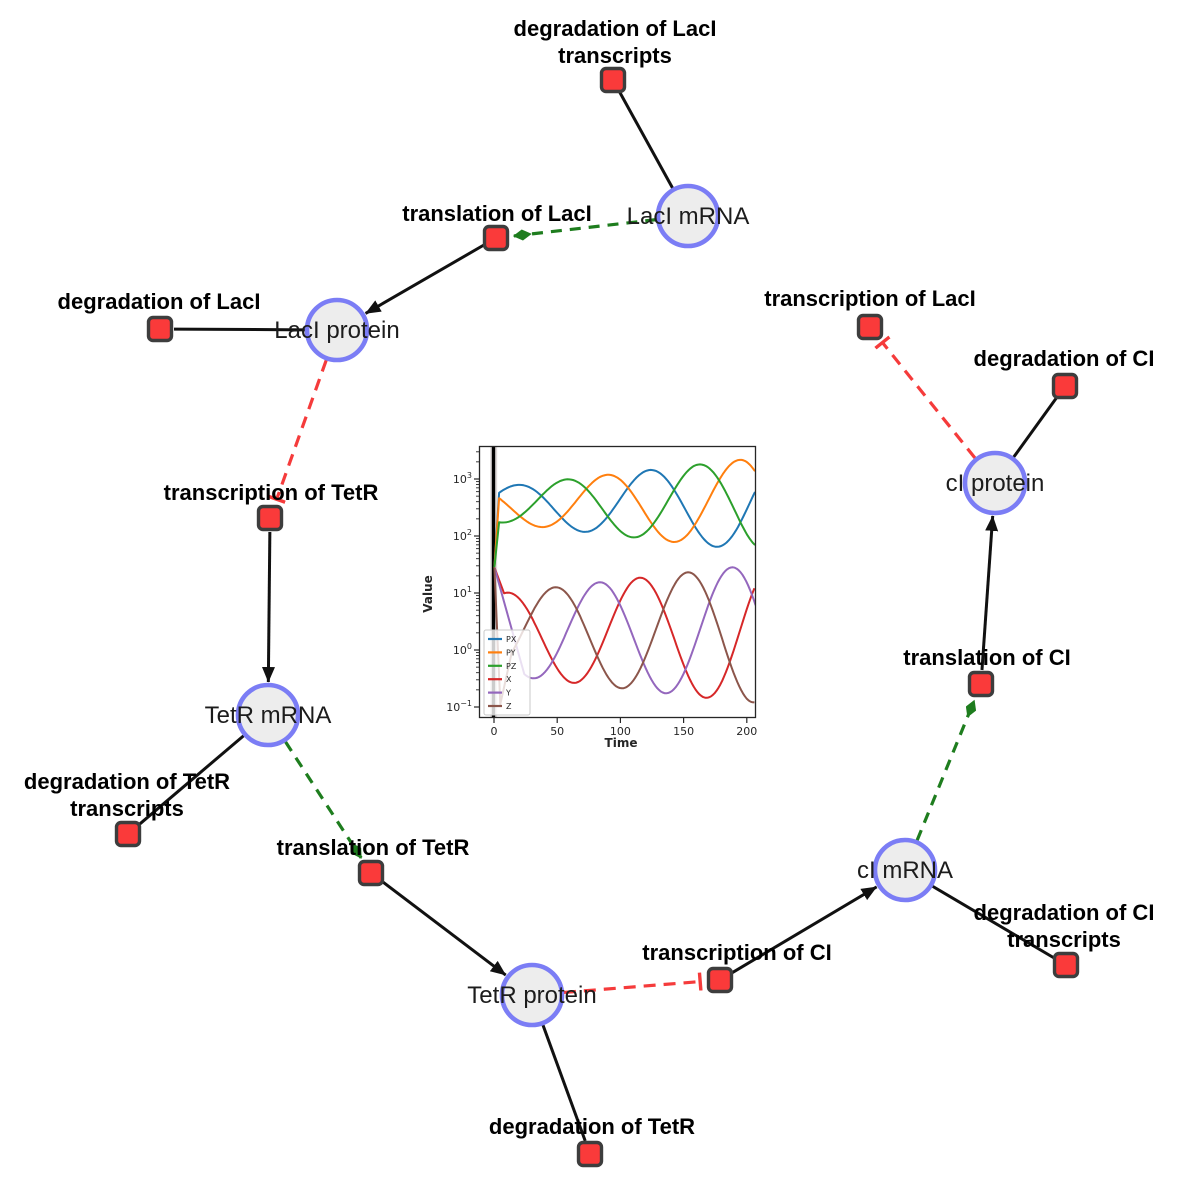 The width and height of the screenshot is (1189, 1200). I want to click on reaction-label-transcr_tetr: transcription of TetR, so click(271, 492).